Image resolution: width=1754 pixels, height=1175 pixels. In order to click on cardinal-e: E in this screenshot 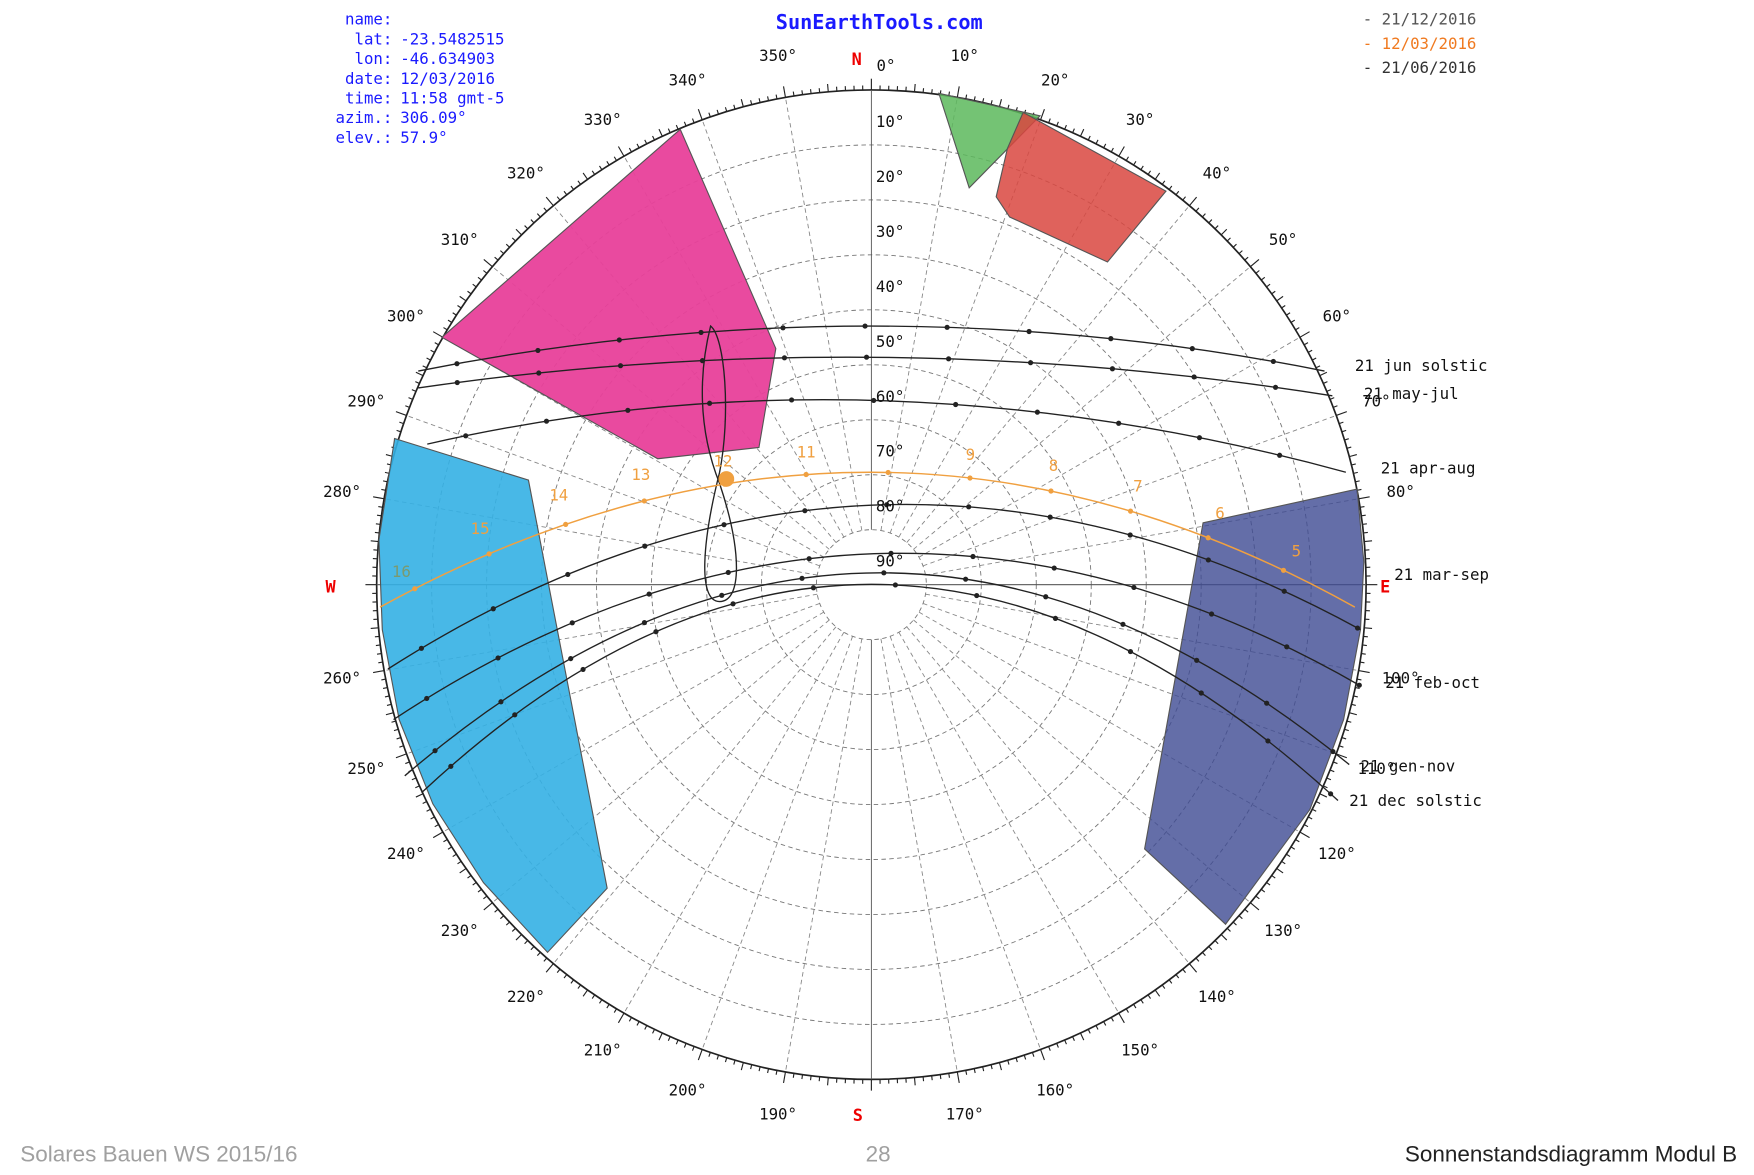, I will do `click(1385, 587)`.